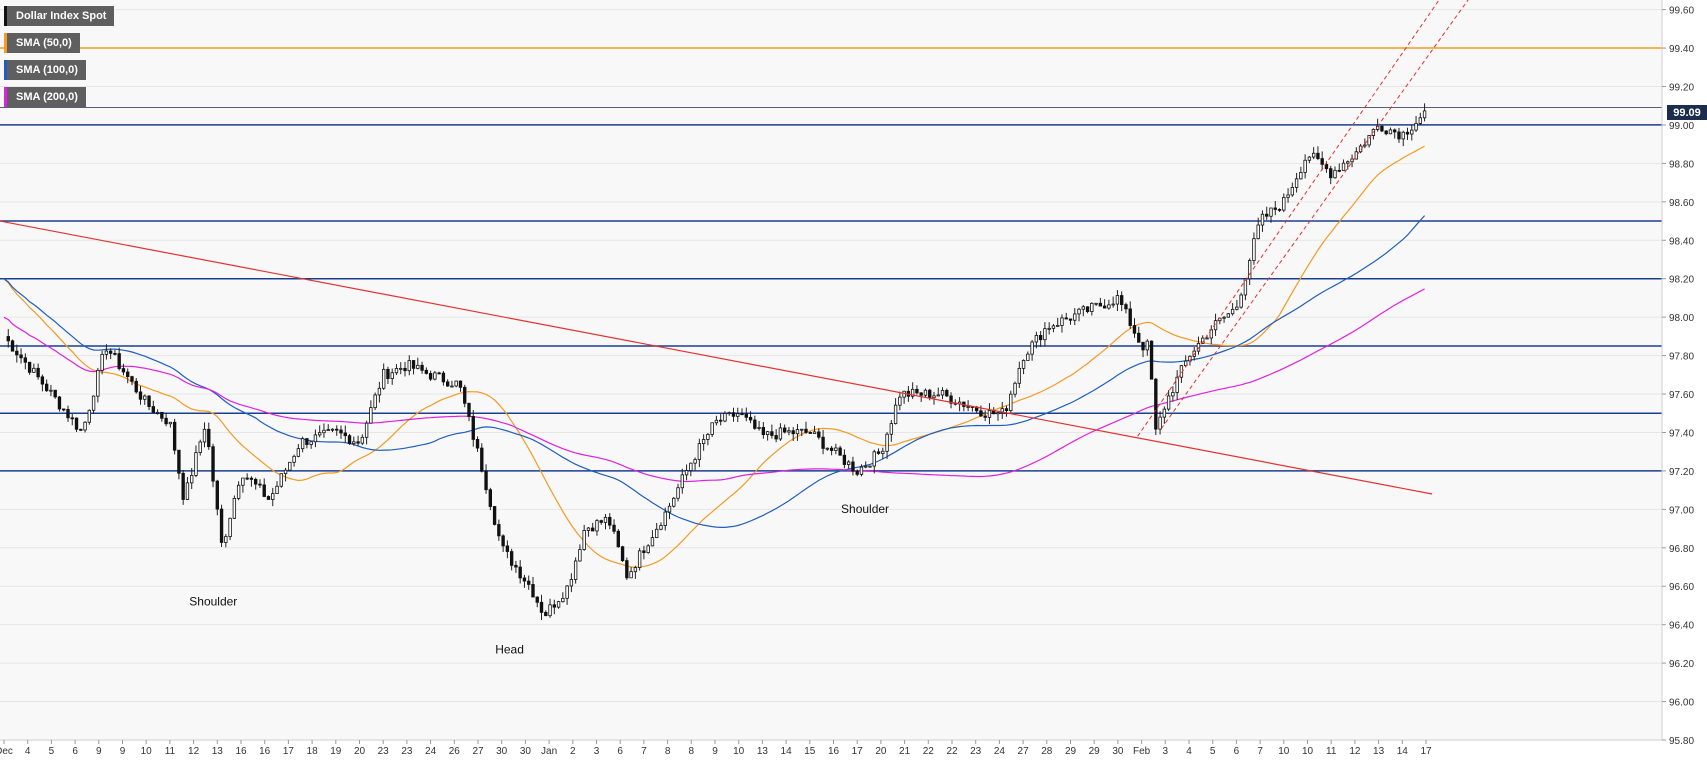 The height and width of the screenshot is (760, 1707). Describe the element at coordinates (1000, 751) in the screenshot. I see `x-tick-label: 24` at that location.